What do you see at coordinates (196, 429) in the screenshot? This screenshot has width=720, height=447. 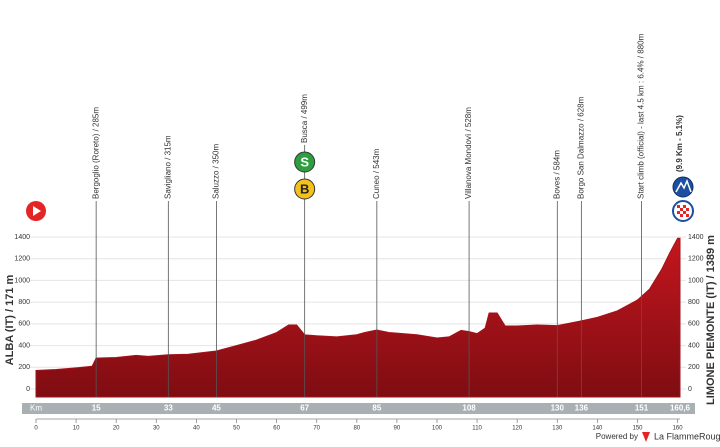 I see `x-tick-label: 40` at bounding box center [196, 429].